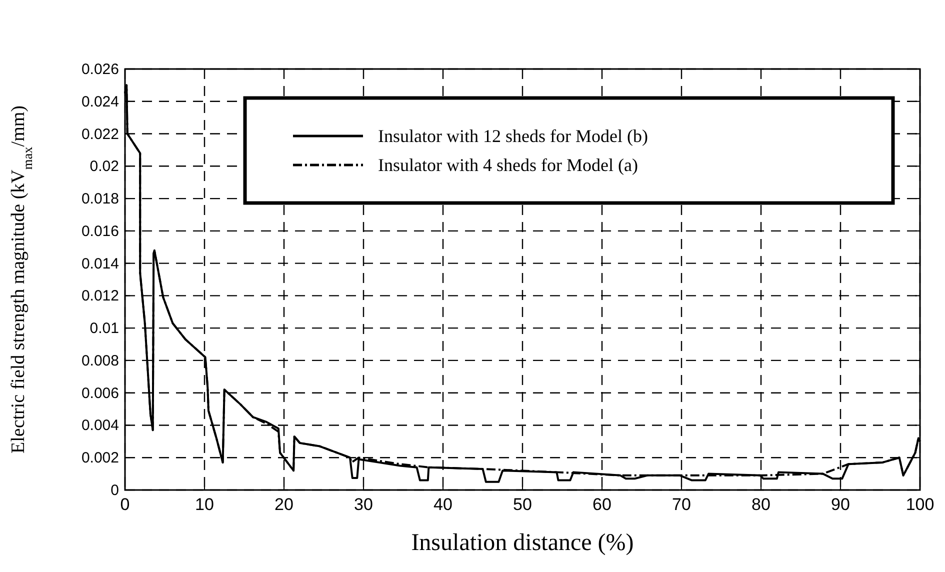 The width and height of the screenshot is (945, 572). Describe the element at coordinates (443, 504) in the screenshot. I see `x-tick-label: 40` at that location.